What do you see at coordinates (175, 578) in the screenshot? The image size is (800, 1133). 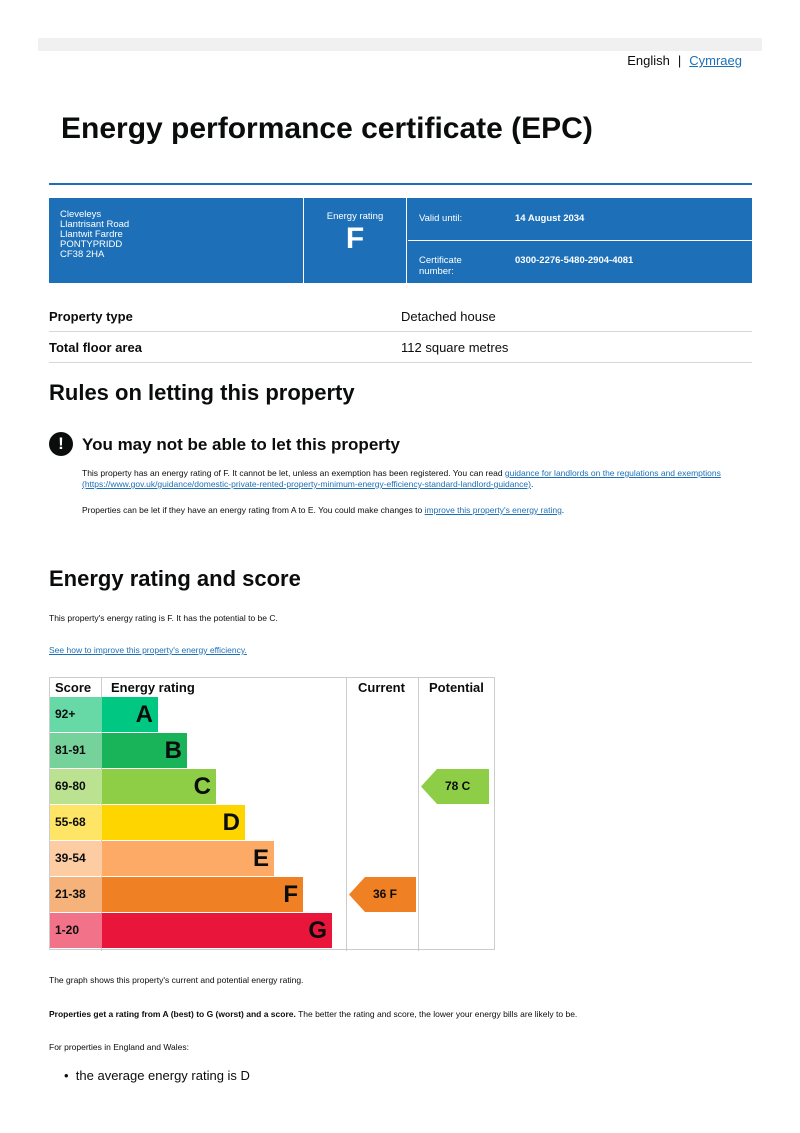 I see `score-heading: Energy rating and score` at bounding box center [175, 578].